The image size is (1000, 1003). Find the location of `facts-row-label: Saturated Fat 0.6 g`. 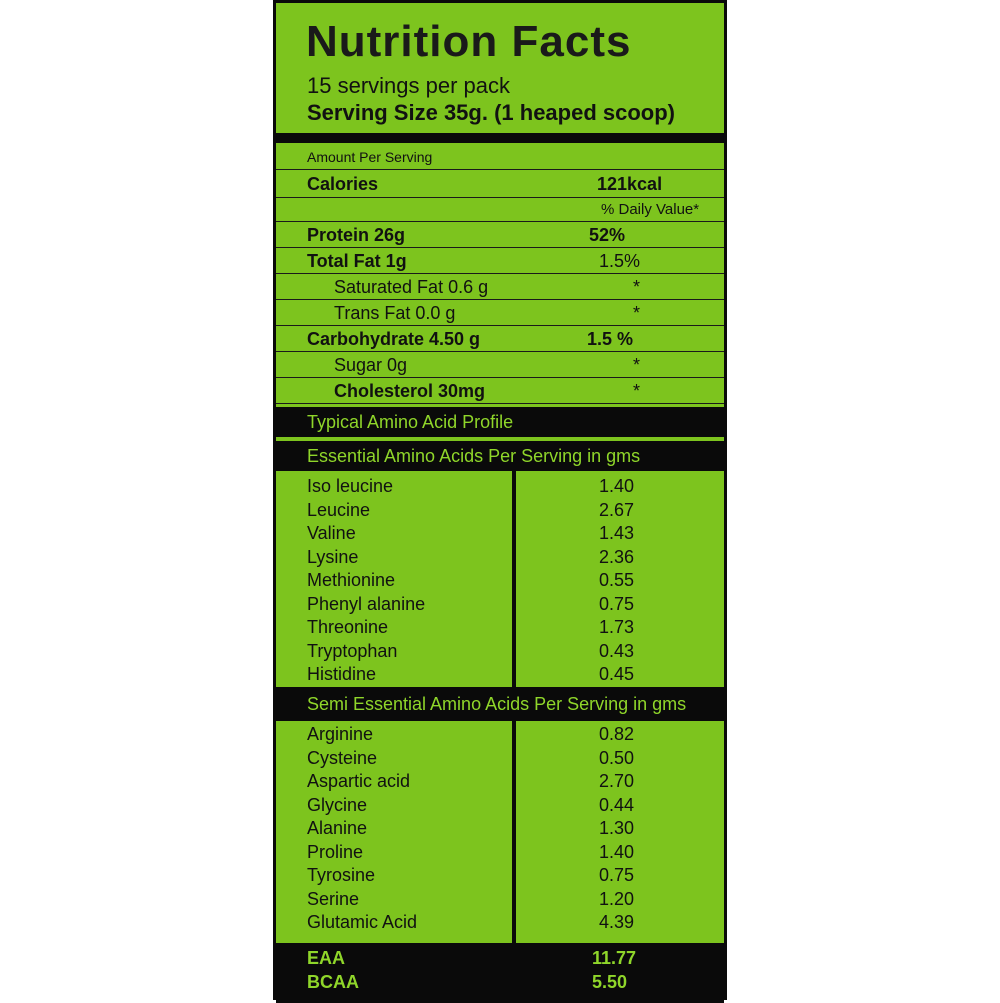

facts-row-label: Saturated Fat 0.6 g is located at coordinates (411, 287).